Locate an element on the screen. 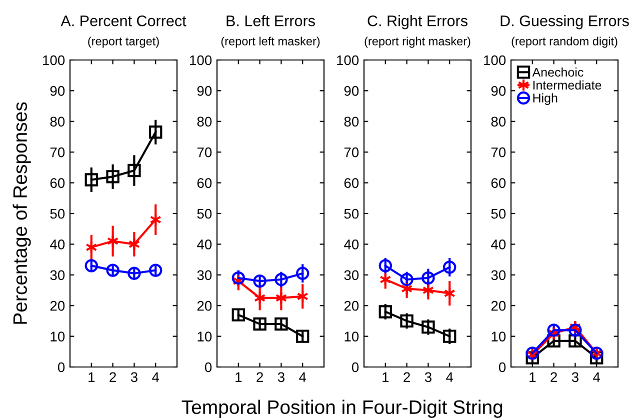  legend-label: Anechoic is located at coordinates (558, 72).